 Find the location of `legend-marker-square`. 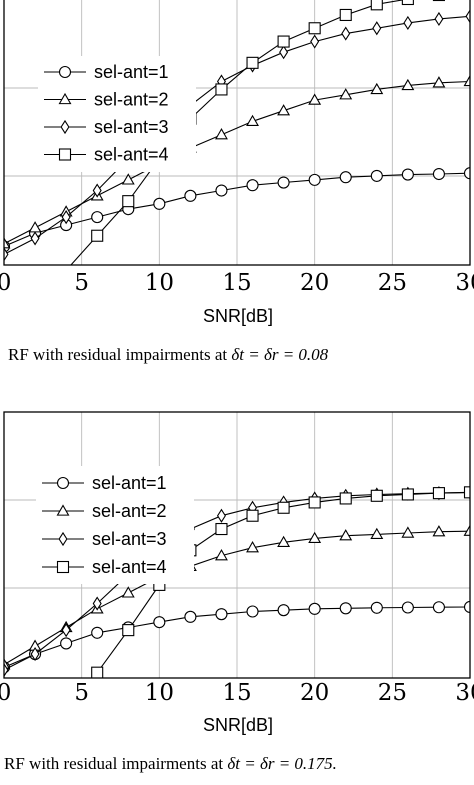

legend-marker-square is located at coordinates (63, 567).